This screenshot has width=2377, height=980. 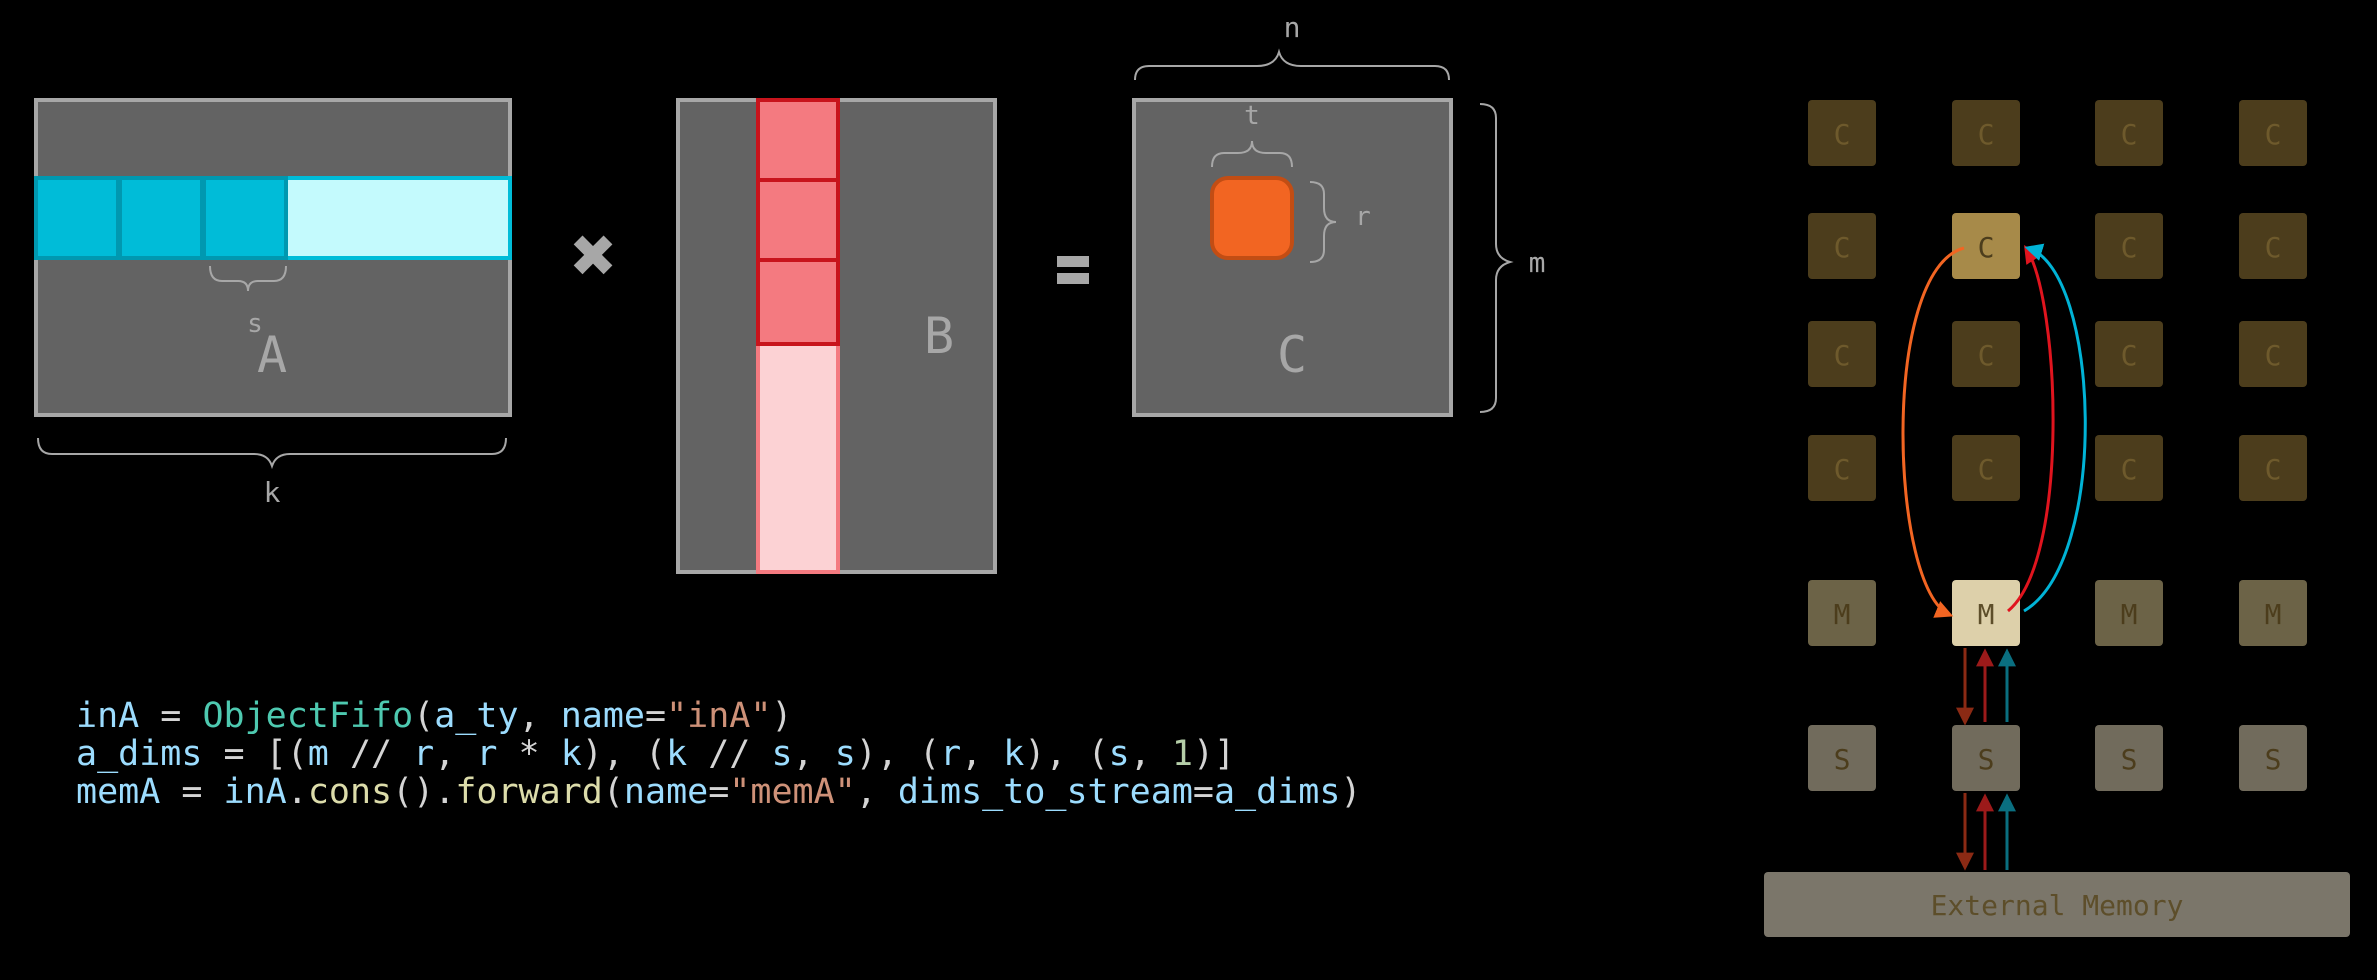 I want to click on mem-tile-r4-c2: M, so click(x=2129, y=613).